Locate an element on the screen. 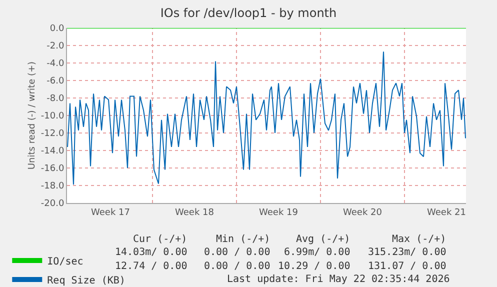  y-tick-label: -4.0 is located at coordinates (55, 64).